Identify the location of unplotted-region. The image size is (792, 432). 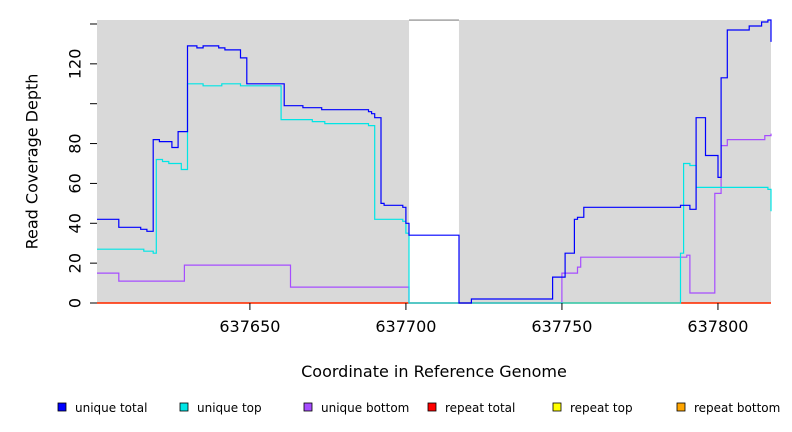
(434, 163).